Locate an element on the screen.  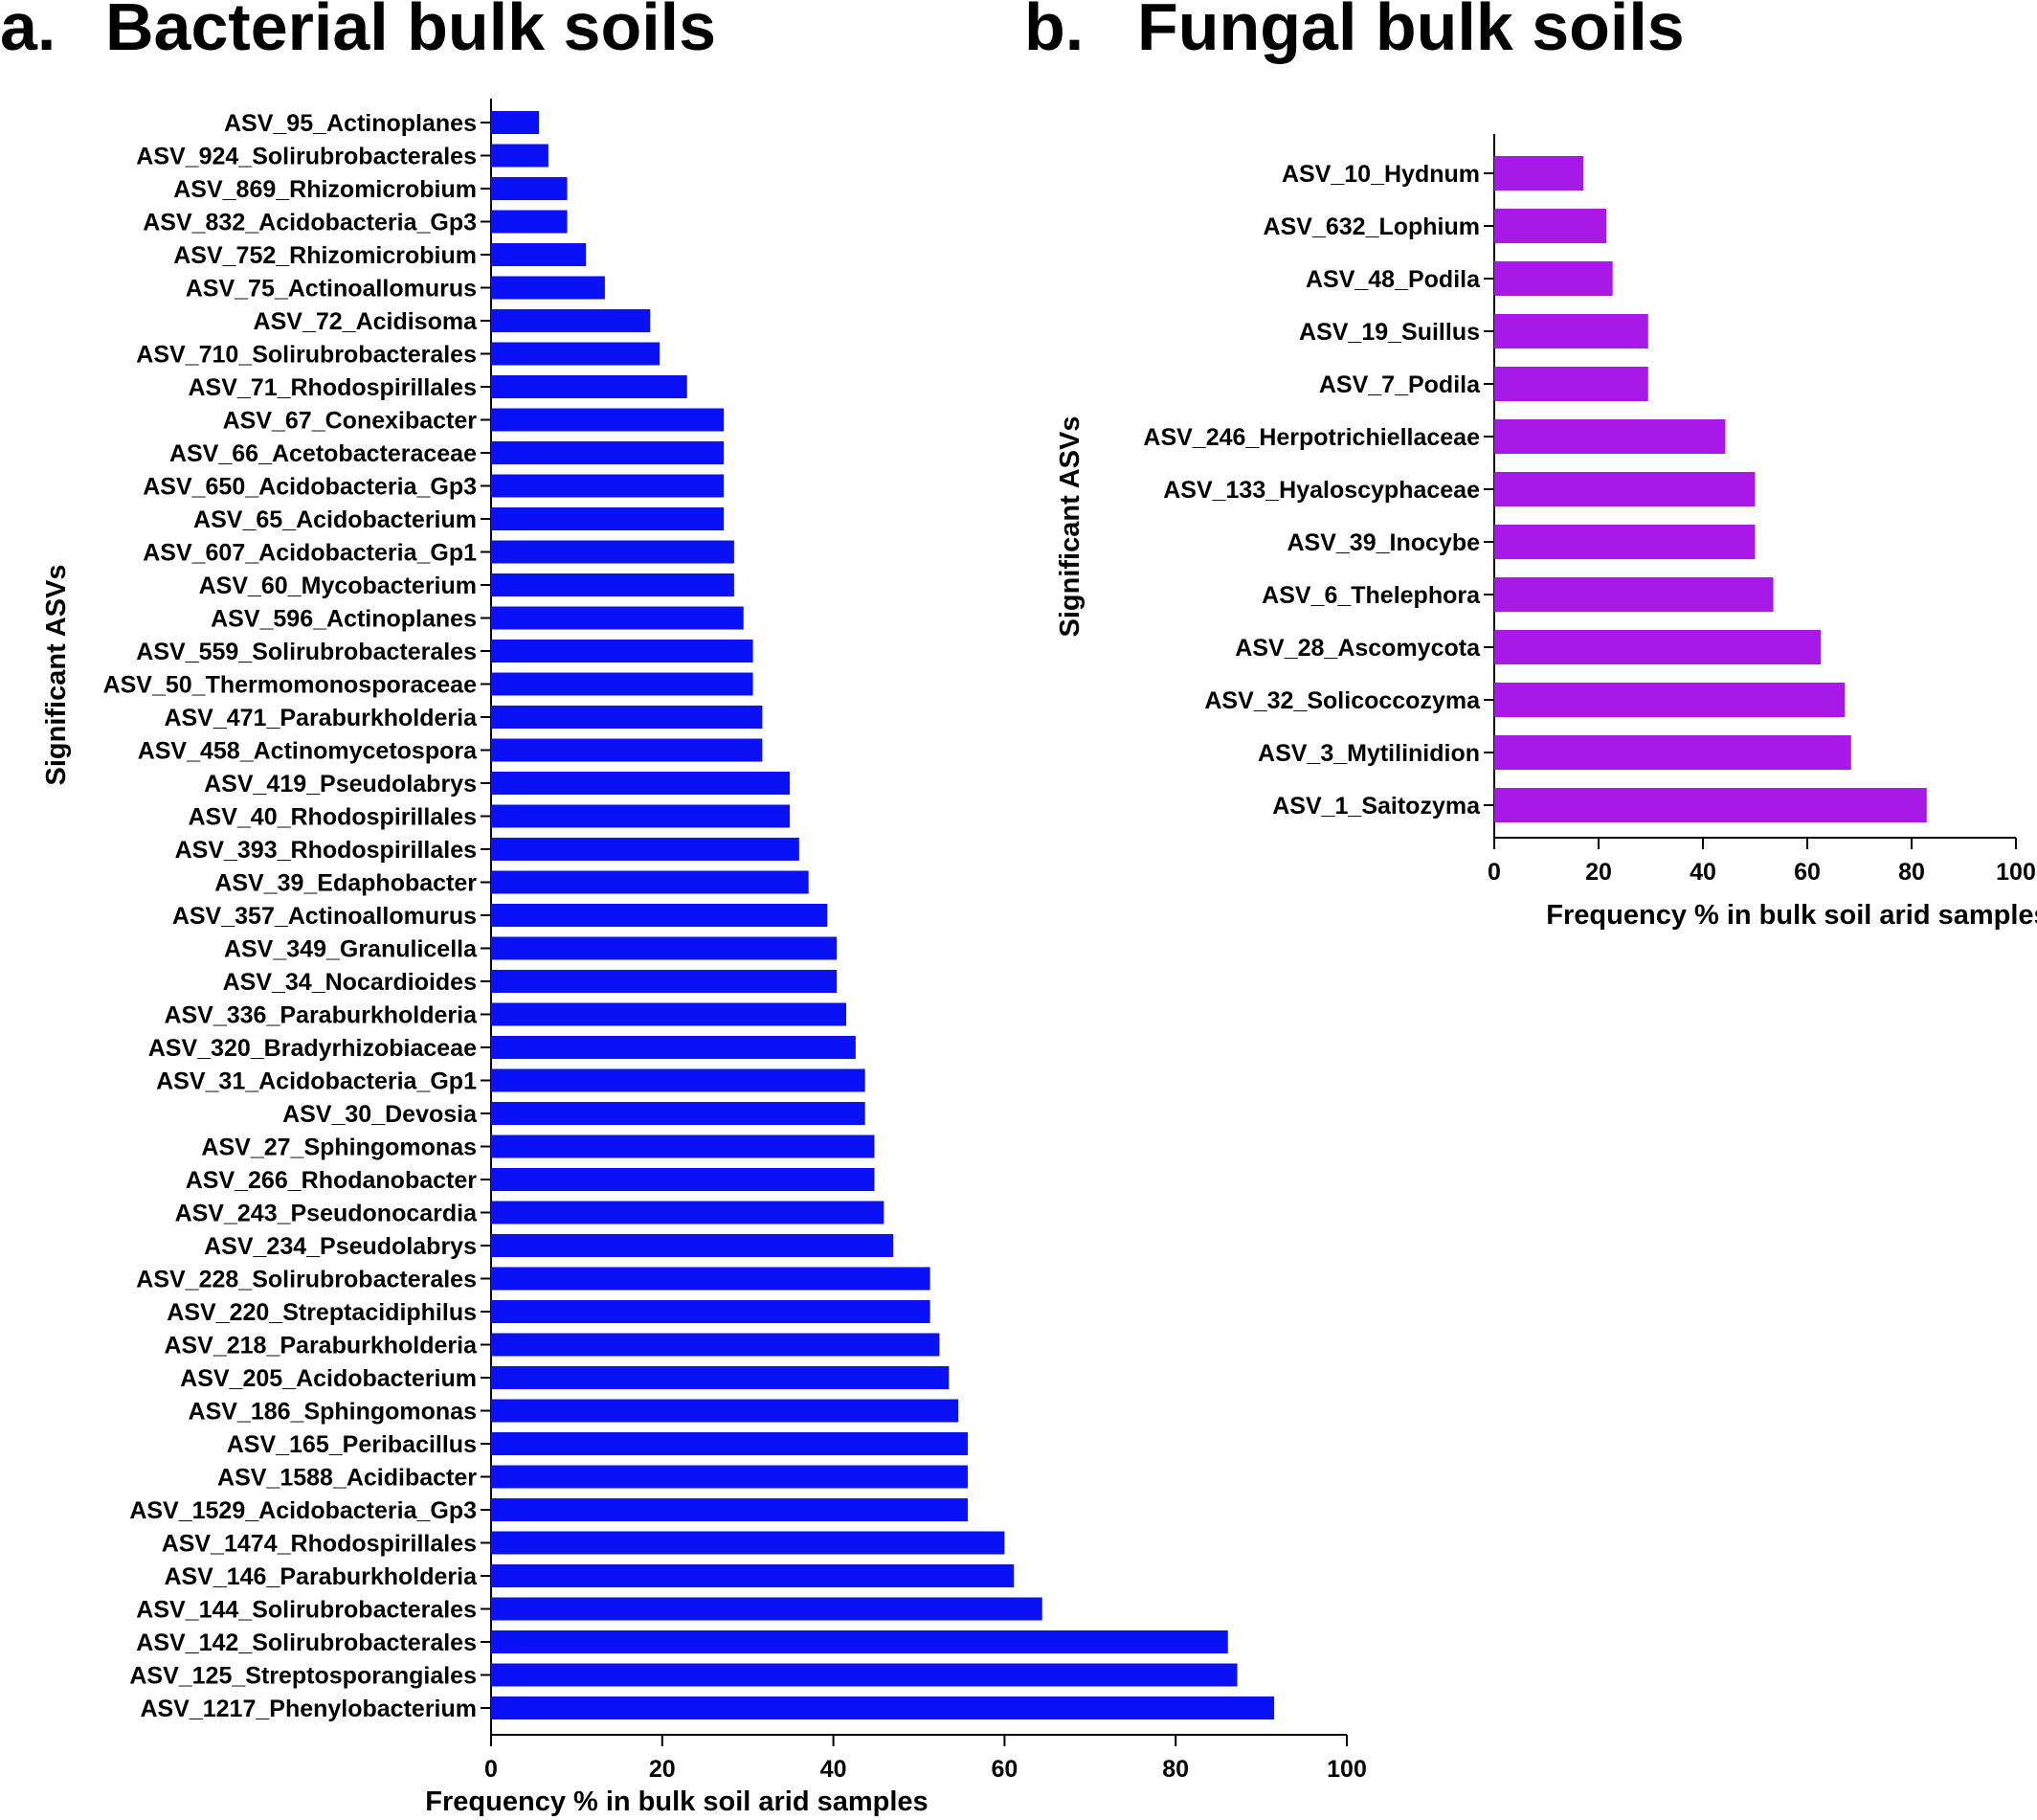
panel-b-label: b. is located at coordinates (1054, 32).